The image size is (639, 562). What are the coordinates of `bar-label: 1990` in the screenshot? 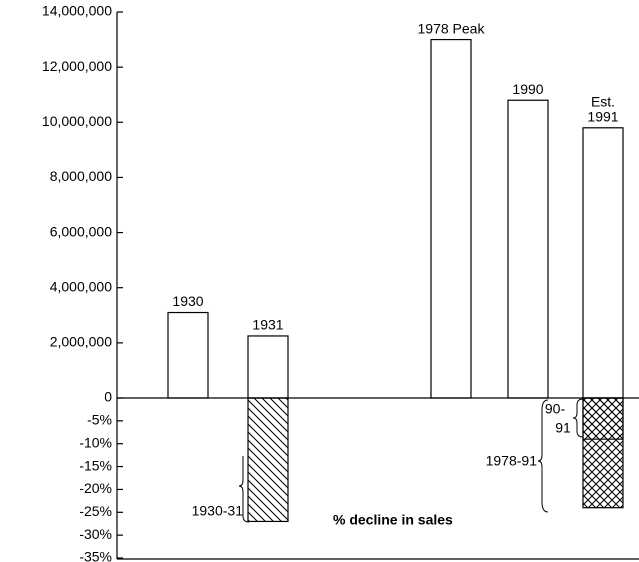 It's located at (527, 89).